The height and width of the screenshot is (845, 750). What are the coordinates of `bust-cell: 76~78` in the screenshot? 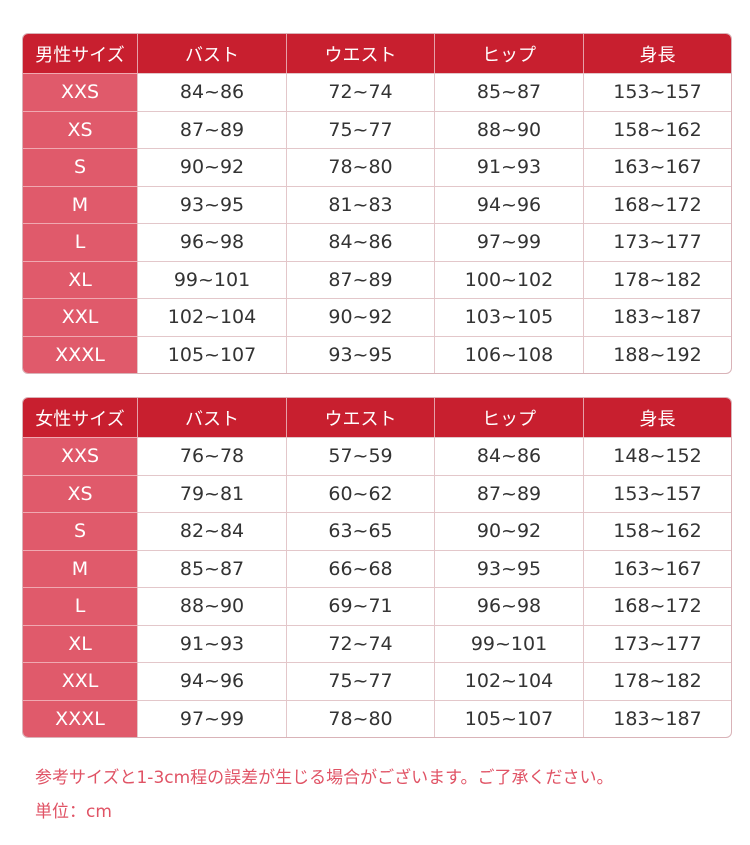 It's located at (212, 456).